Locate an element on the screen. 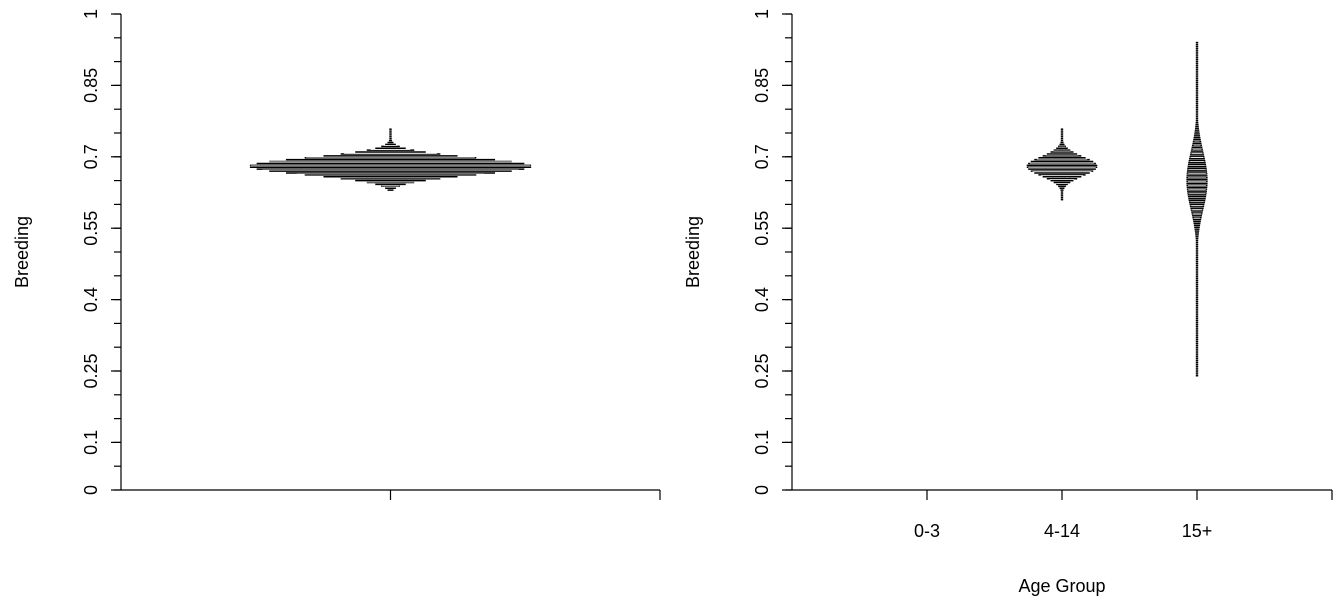 The image size is (1339, 608). x-tick-label: 4-14 is located at coordinates (1062, 531).